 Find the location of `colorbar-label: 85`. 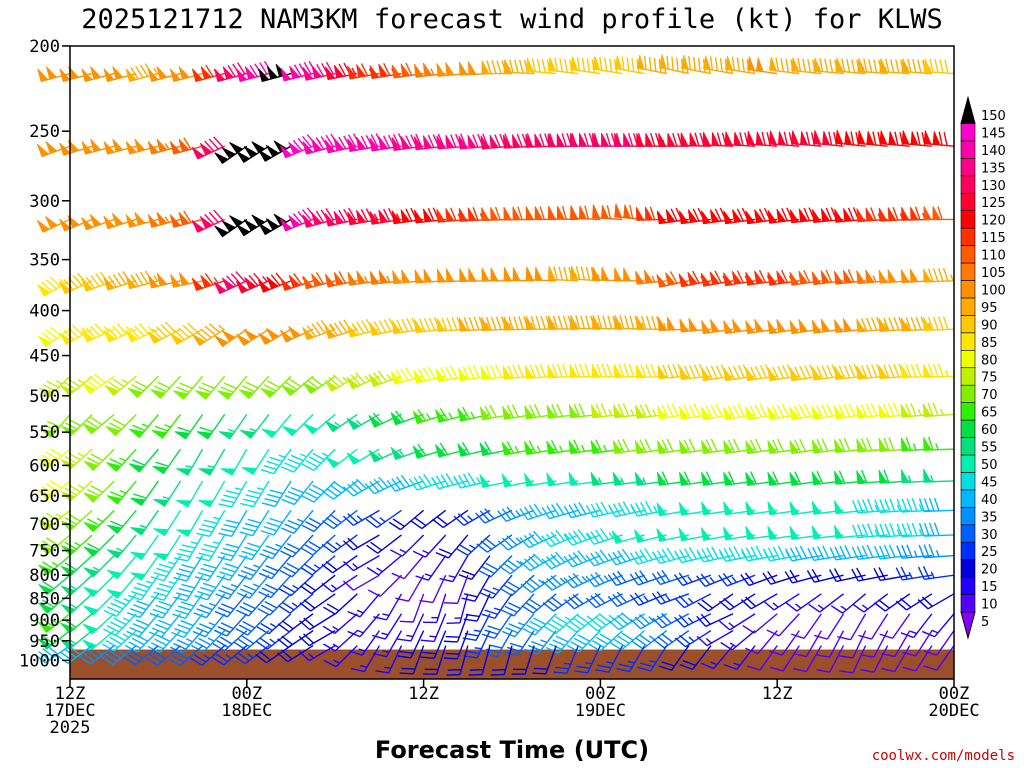

colorbar-label: 85 is located at coordinates (989, 343).